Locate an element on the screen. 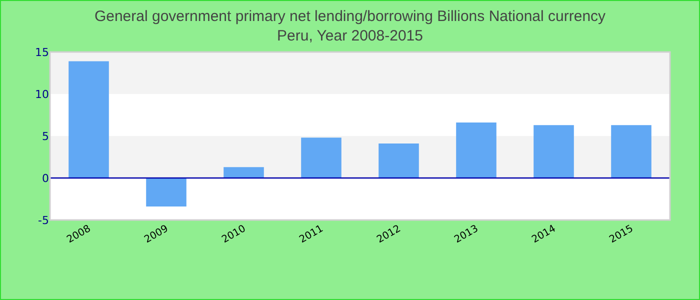 Image resolution: width=700 pixels, height=300 pixels. y-tick-label: 10 is located at coordinates (42, 94).